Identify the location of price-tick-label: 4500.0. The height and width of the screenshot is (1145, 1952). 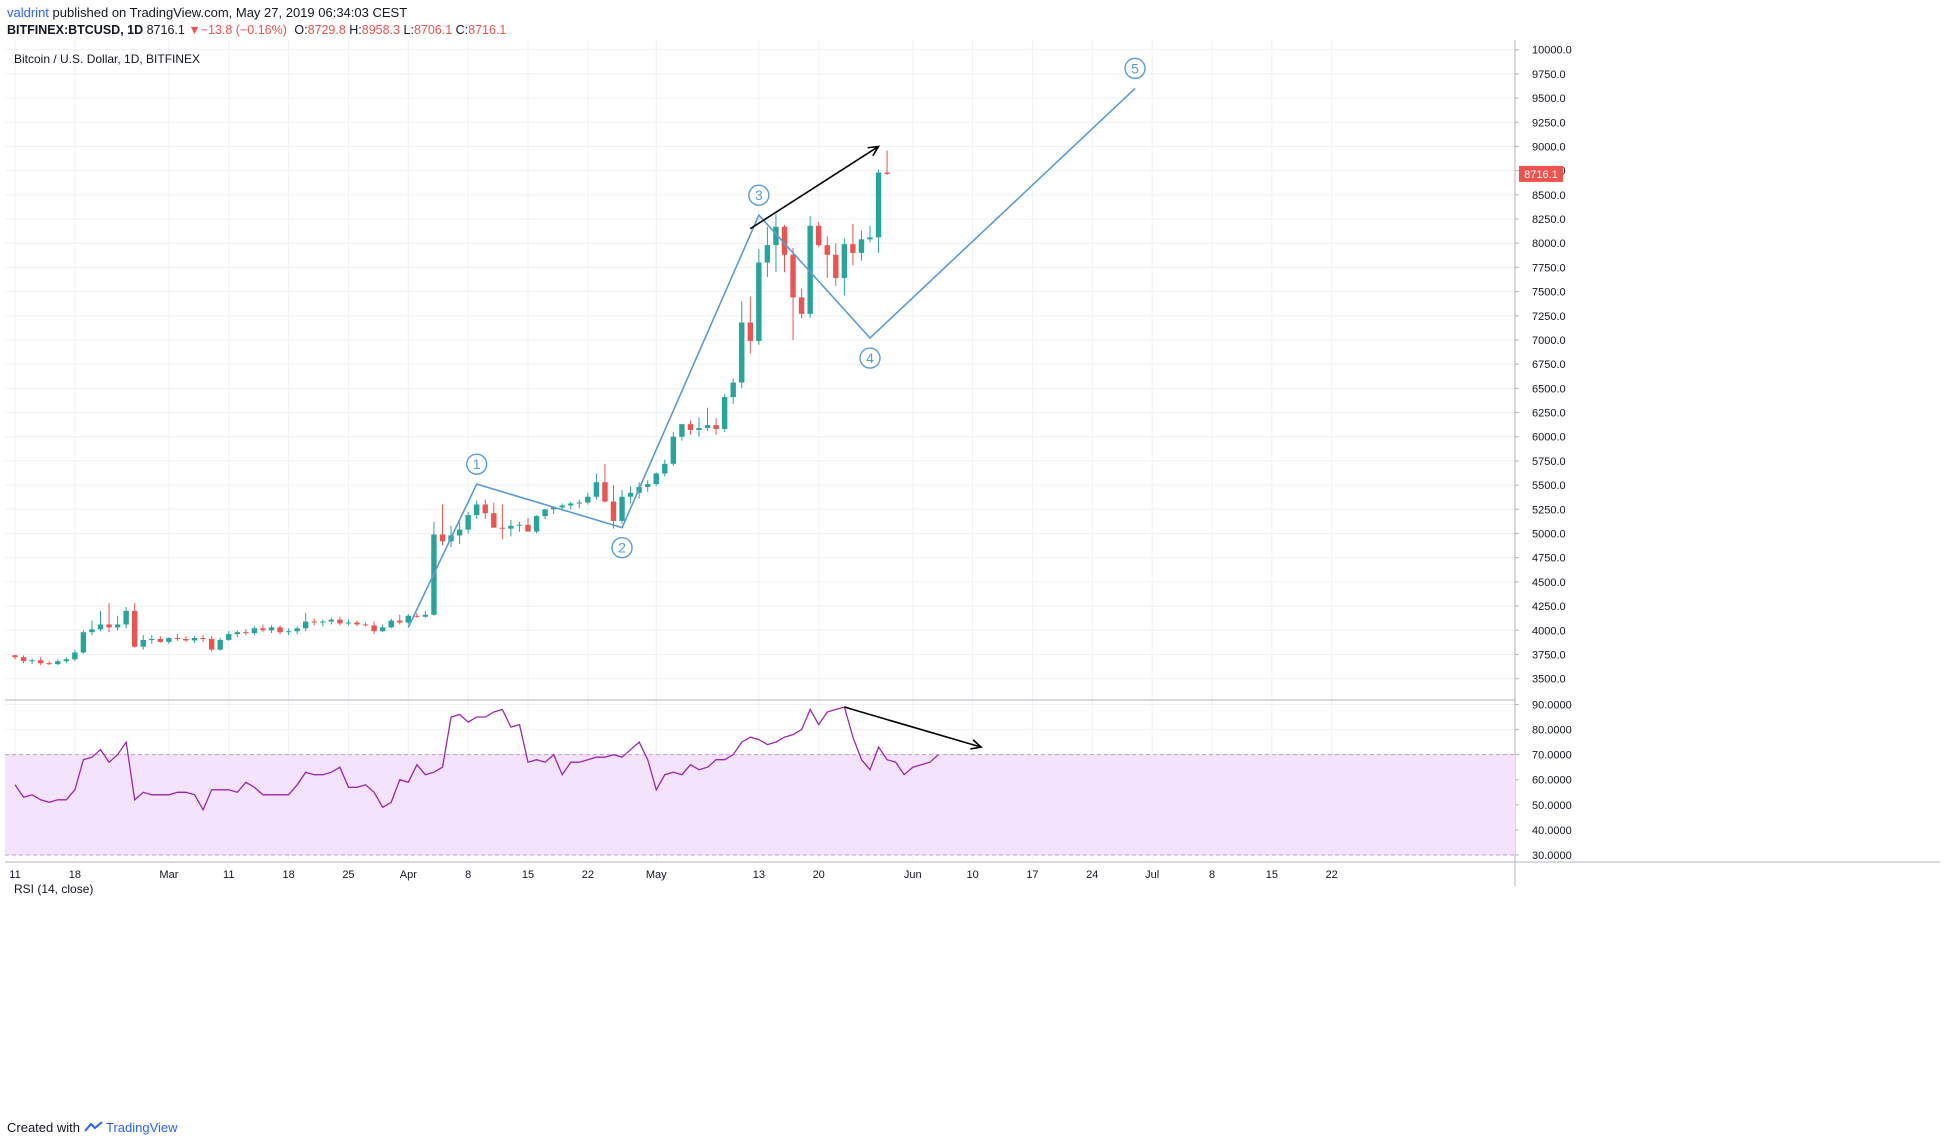
(1549, 583).